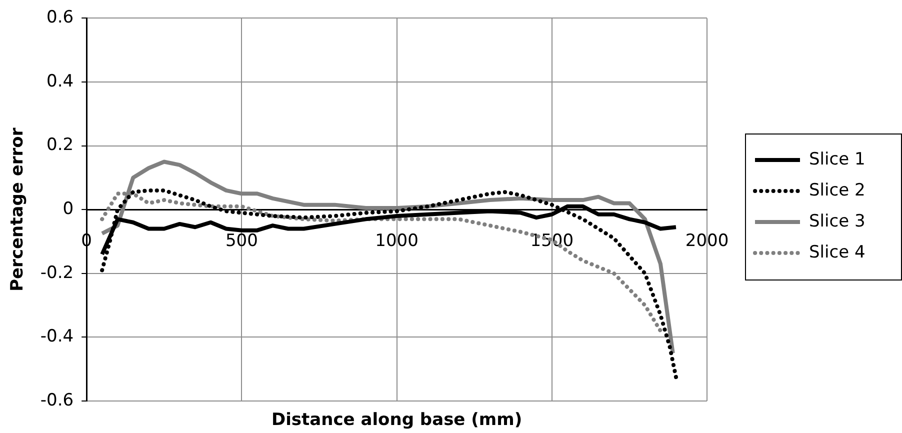  Describe the element at coordinates (60, 81) in the screenshot. I see `y-tick-label: 0.4` at that location.